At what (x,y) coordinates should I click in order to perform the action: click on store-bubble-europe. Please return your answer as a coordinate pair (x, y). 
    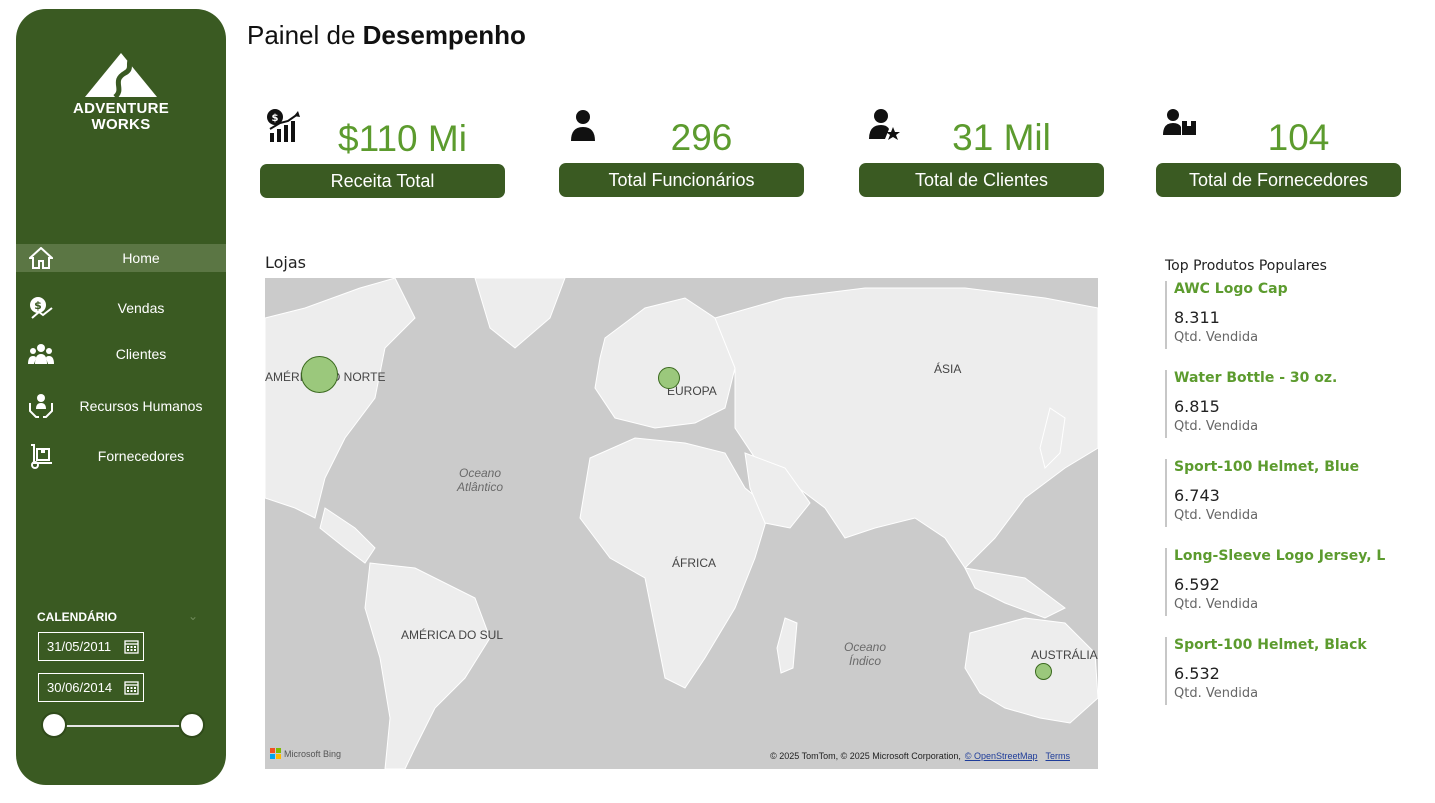
    Looking at the image, I should click on (669, 378).